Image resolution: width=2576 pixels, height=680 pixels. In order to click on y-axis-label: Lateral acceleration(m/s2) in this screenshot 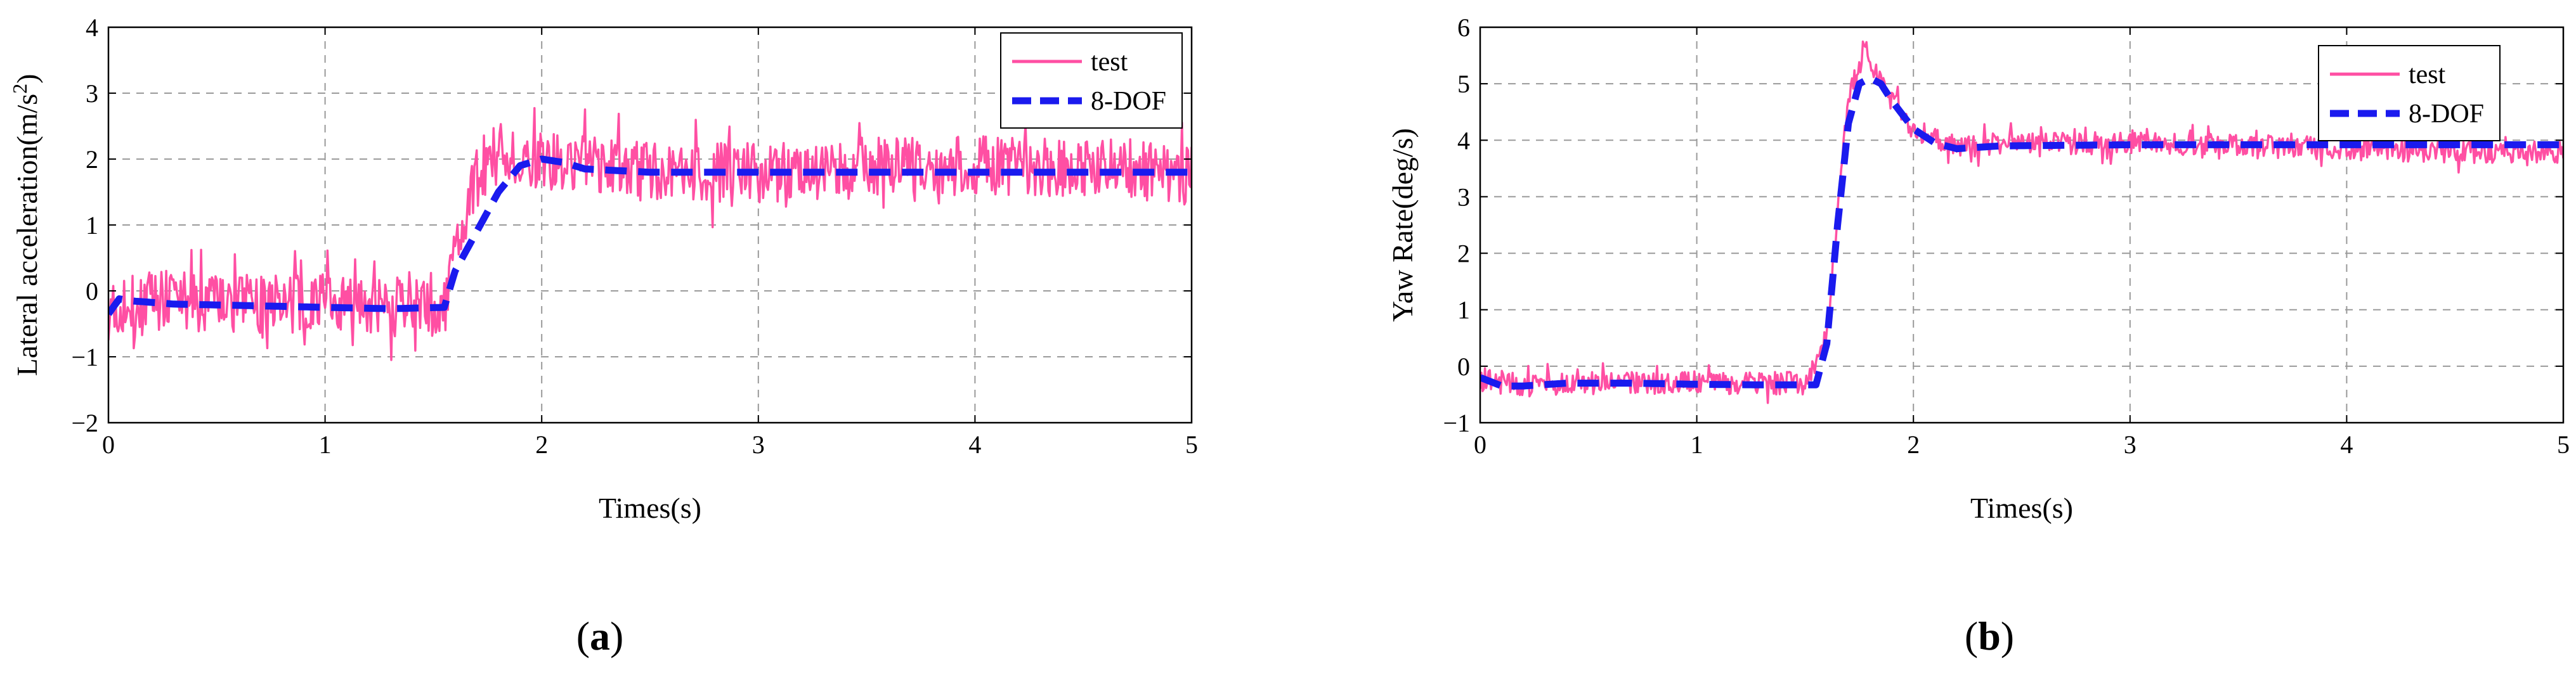, I will do `click(25, 225)`.